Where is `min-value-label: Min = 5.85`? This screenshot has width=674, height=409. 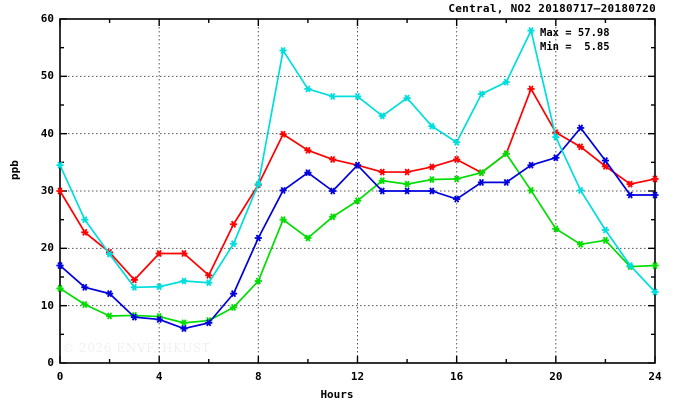
min-value-label: Min = 5.85 is located at coordinates (575, 47).